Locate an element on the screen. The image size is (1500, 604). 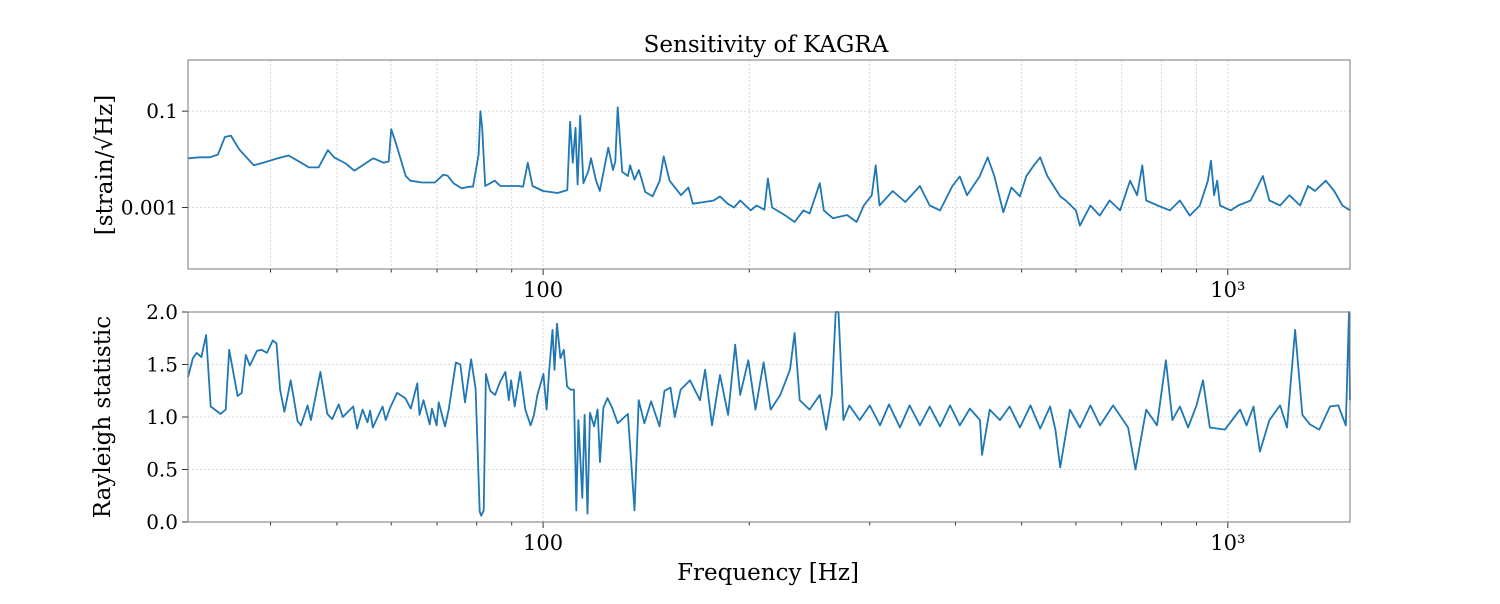
y-tick-label: 1.5 is located at coordinates (162, 365).